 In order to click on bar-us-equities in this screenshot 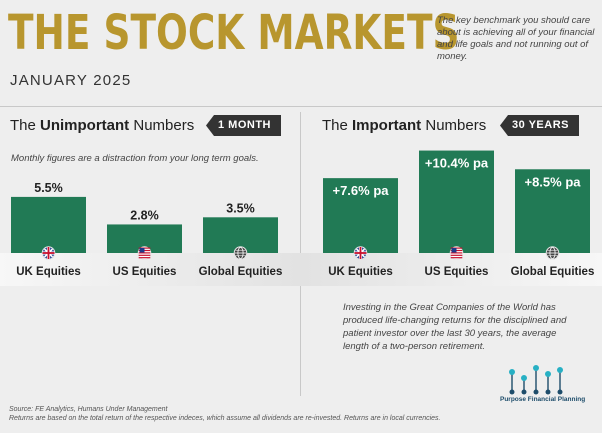, I will do `click(456, 201)`.